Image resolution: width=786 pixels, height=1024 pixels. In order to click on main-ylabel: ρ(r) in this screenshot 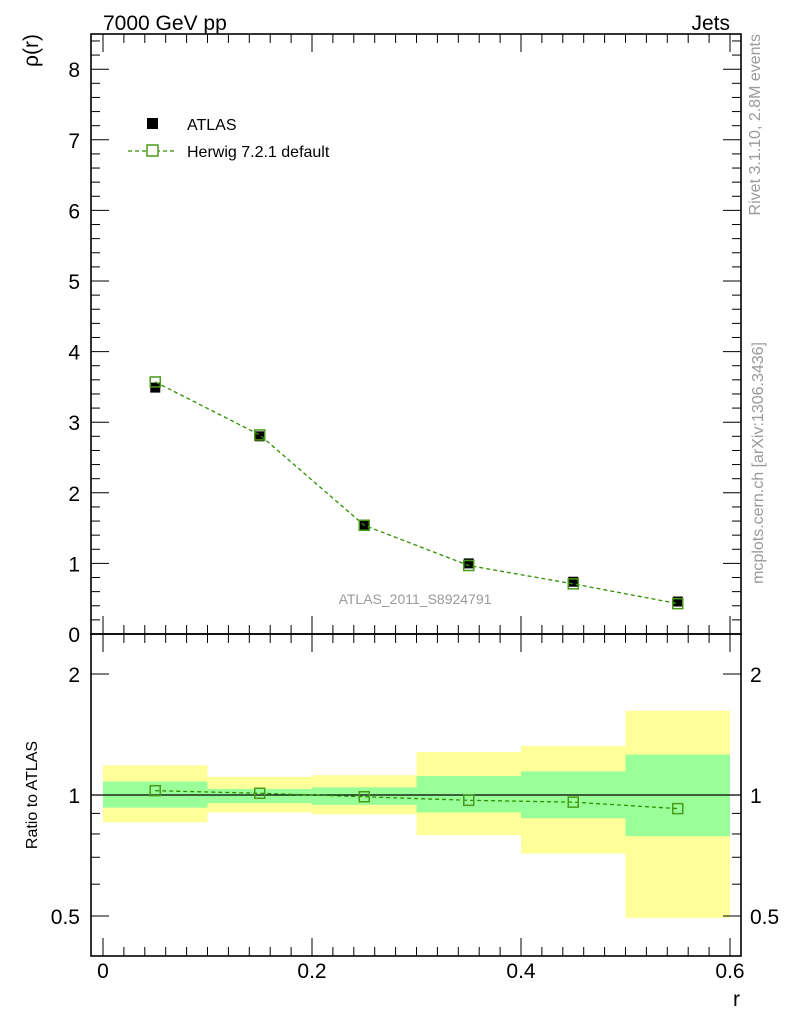, I will do `click(31, 50)`.